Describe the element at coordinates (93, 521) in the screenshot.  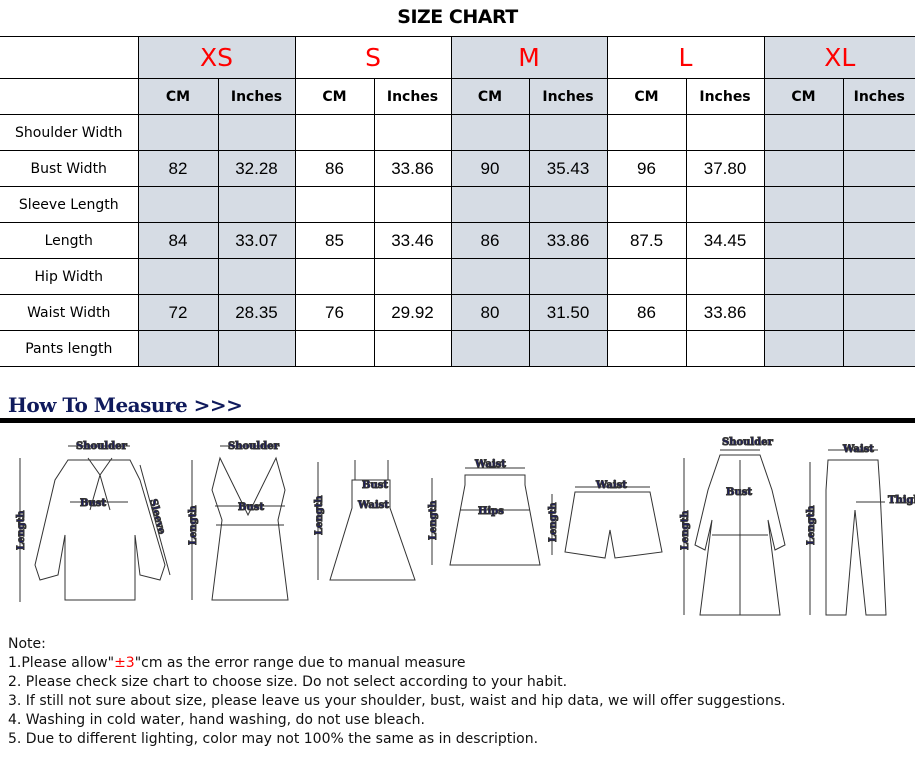
I see `blouse-figure: Shoulder Bust Length Sleeve` at that location.